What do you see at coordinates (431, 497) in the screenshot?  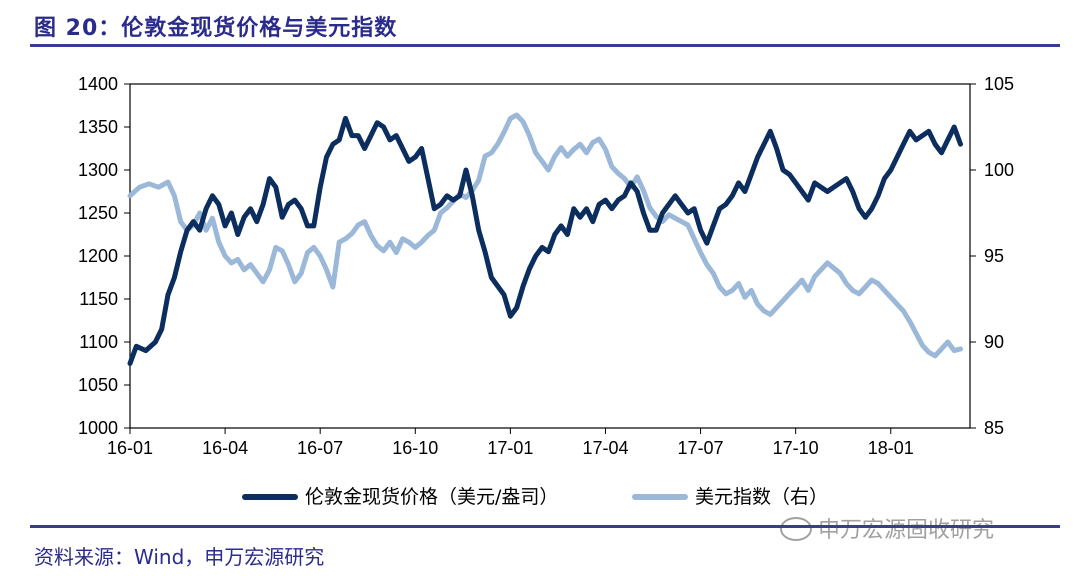 I see `legend-gold-label: 伦敦金现货价格（美元/盎司）` at bounding box center [431, 497].